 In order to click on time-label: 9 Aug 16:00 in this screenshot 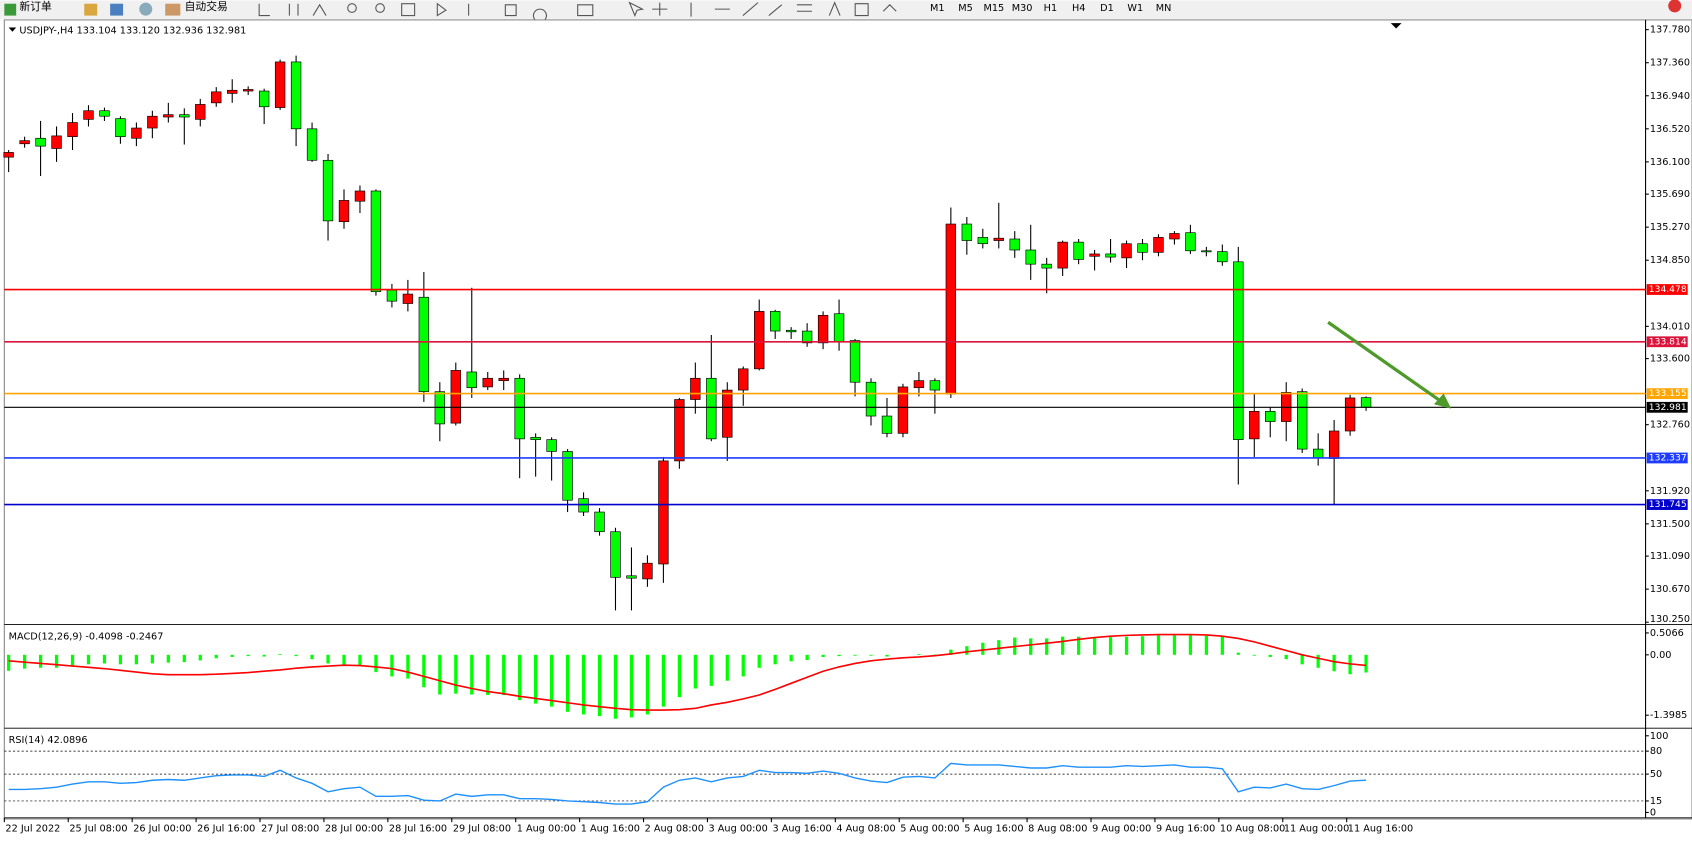, I will do `click(1185, 829)`.